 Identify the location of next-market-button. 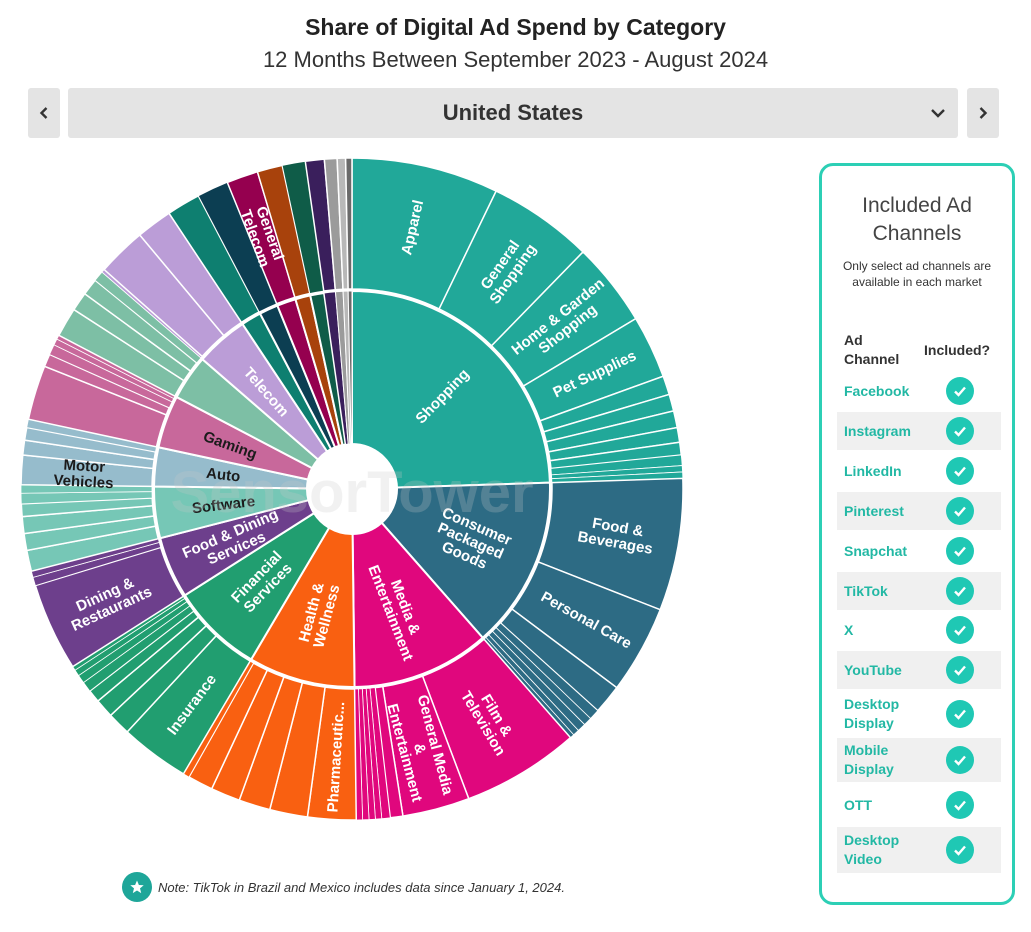
(983, 113).